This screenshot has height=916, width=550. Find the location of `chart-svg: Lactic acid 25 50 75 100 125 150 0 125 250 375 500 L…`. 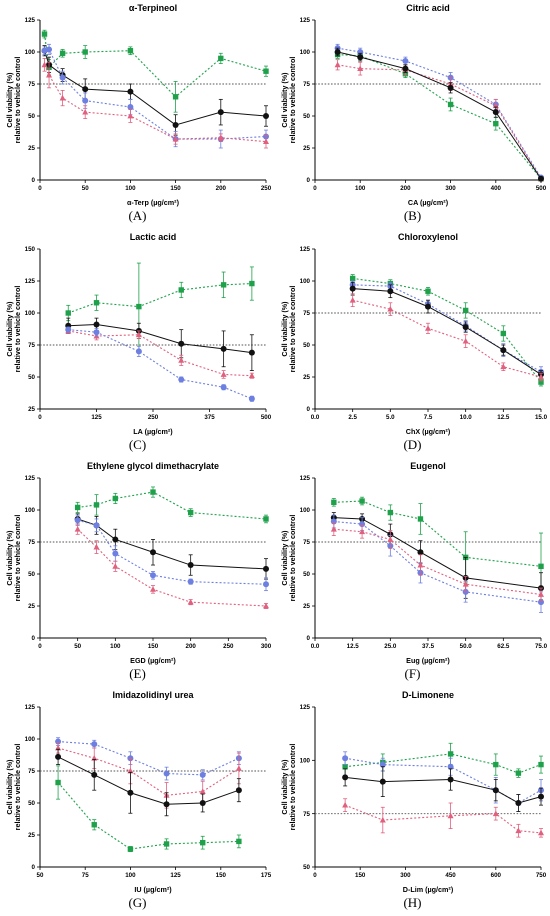

chart-svg: Lactic acid 25 50 75 100 125 150 0 125 250 375 500 L… is located at coordinates (138, 334).